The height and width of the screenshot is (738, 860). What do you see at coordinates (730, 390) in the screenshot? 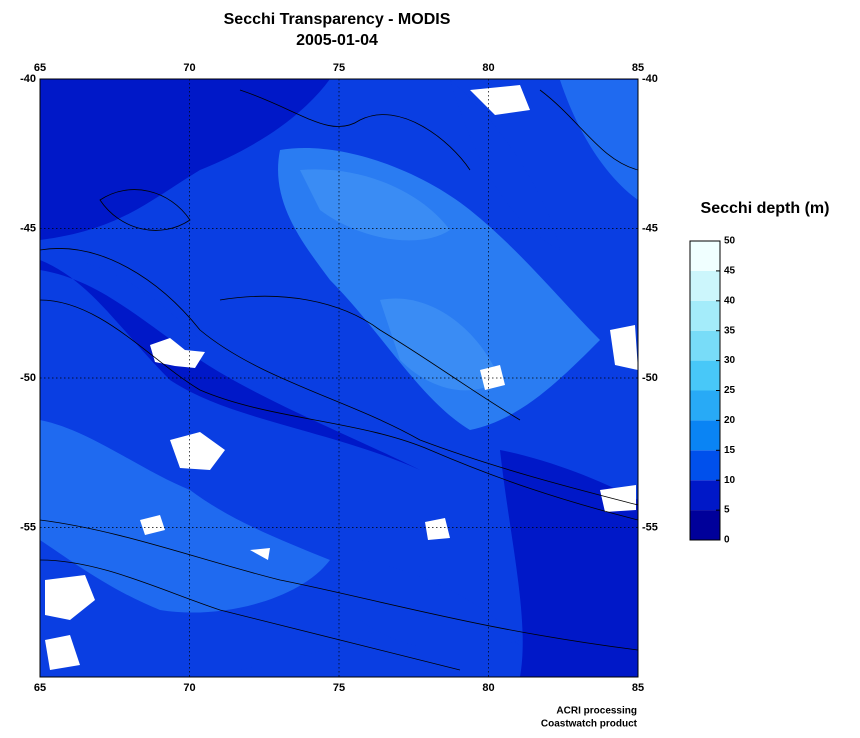
I see `colorbar-tick-label: 25` at bounding box center [730, 390].